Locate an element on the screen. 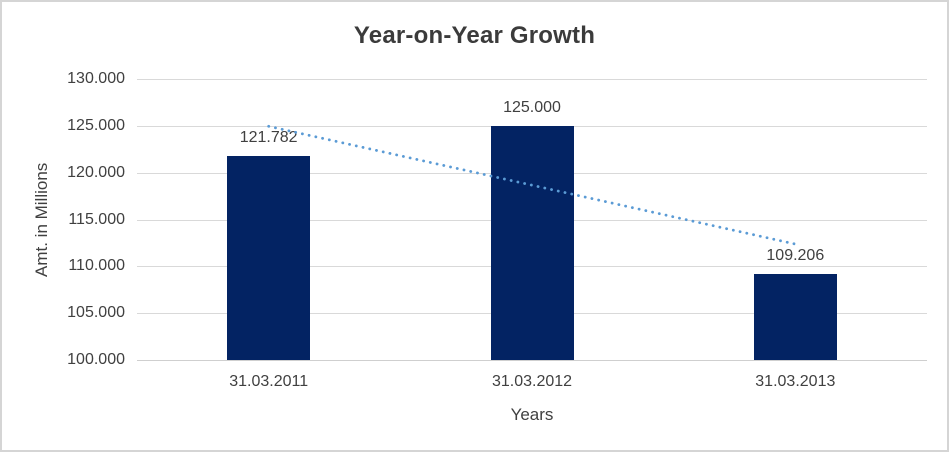  x-tick-label: 31.03.2013 is located at coordinates (795, 381).